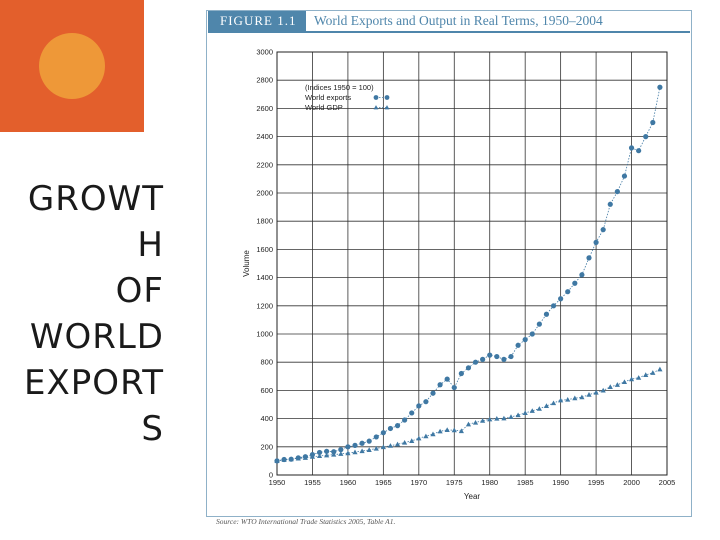 The height and width of the screenshot is (540, 720). What do you see at coordinates (264, 52) in the screenshot?
I see `y-tick-label: 3000` at bounding box center [264, 52].